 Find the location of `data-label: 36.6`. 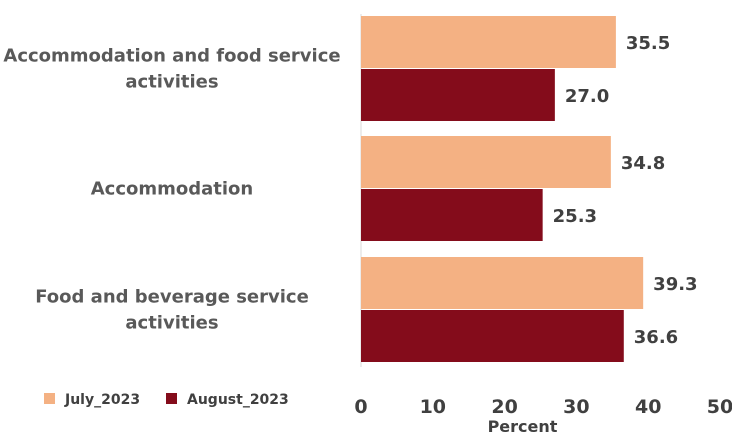

data-label: 36.6 is located at coordinates (656, 337).